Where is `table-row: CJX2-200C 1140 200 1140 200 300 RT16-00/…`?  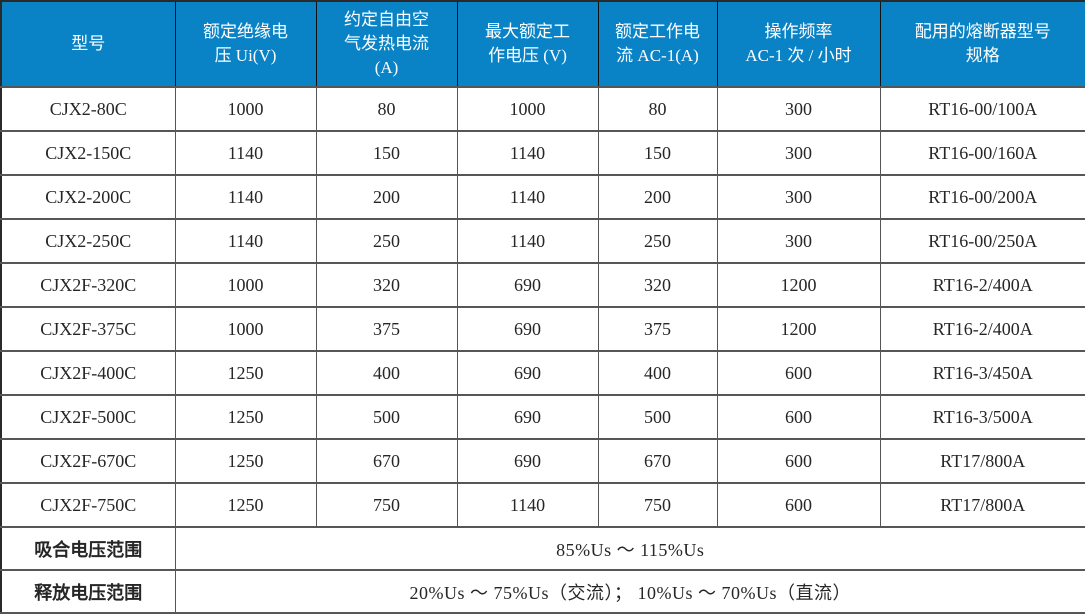
table-row: CJX2-200C 1140 200 1140 200 300 RT16-00/… is located at coordinates (542, 197).